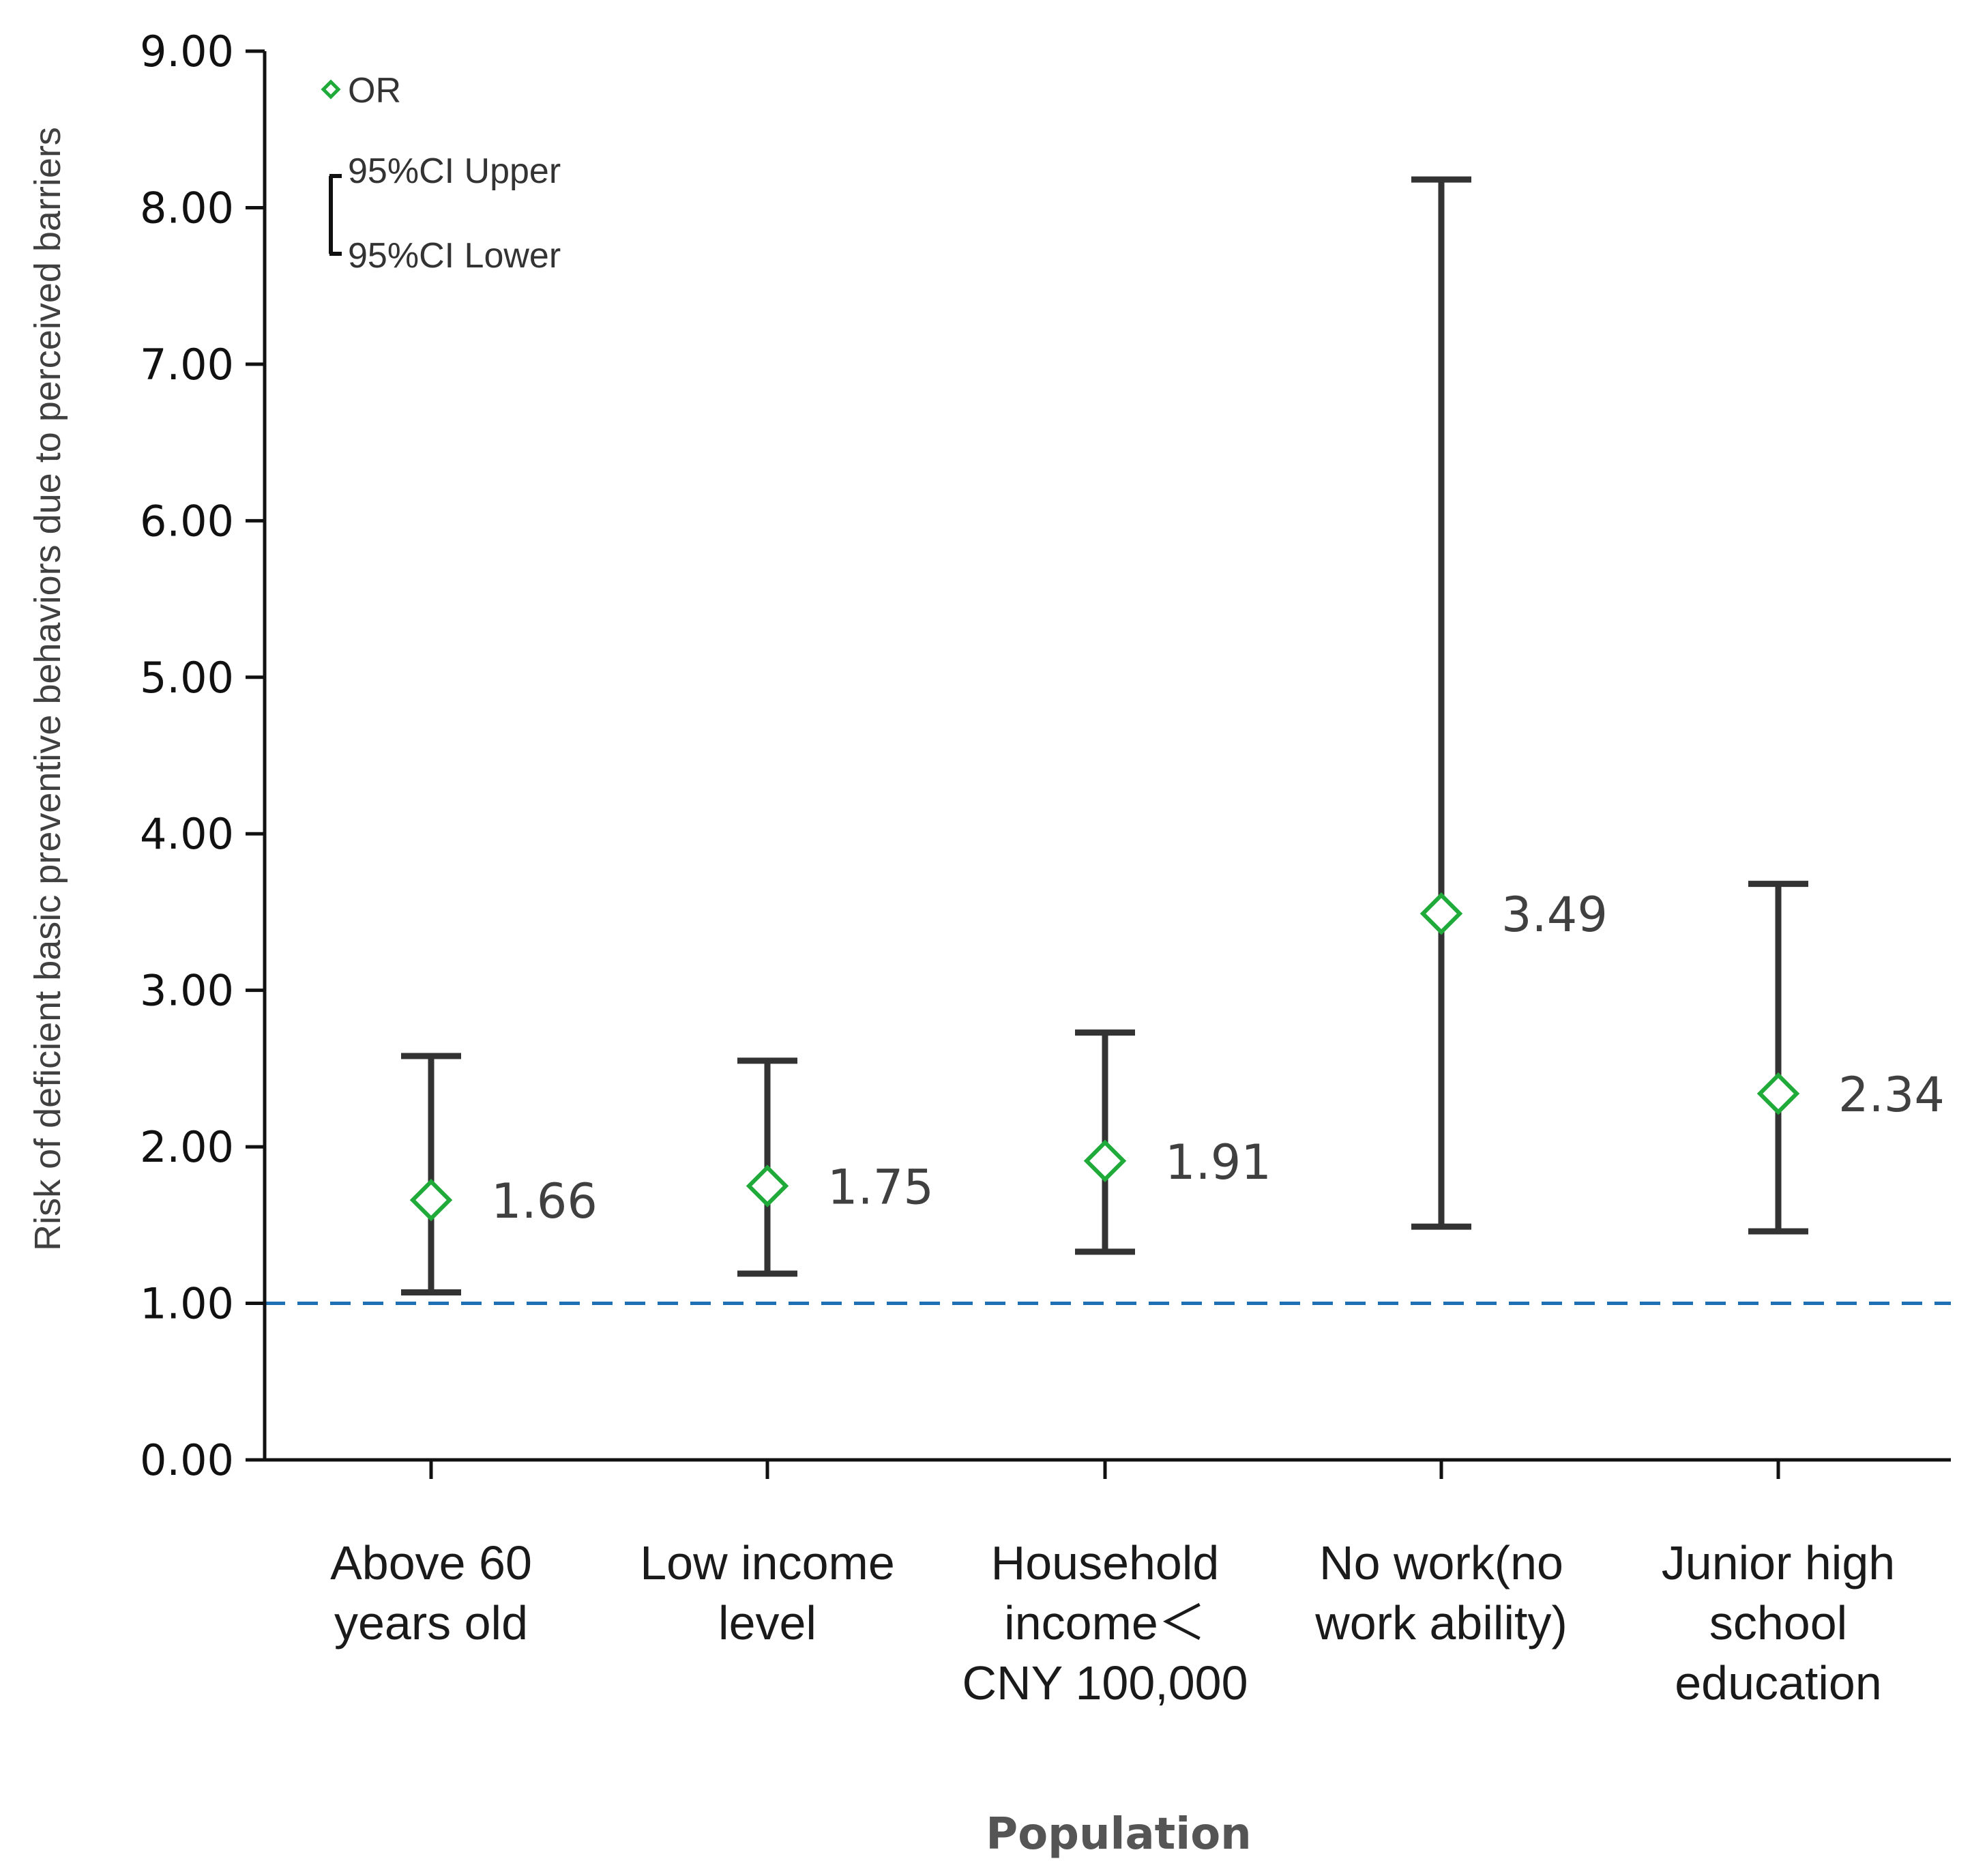  I want to click on or-value-label: 1.75, so click(880, 1187).